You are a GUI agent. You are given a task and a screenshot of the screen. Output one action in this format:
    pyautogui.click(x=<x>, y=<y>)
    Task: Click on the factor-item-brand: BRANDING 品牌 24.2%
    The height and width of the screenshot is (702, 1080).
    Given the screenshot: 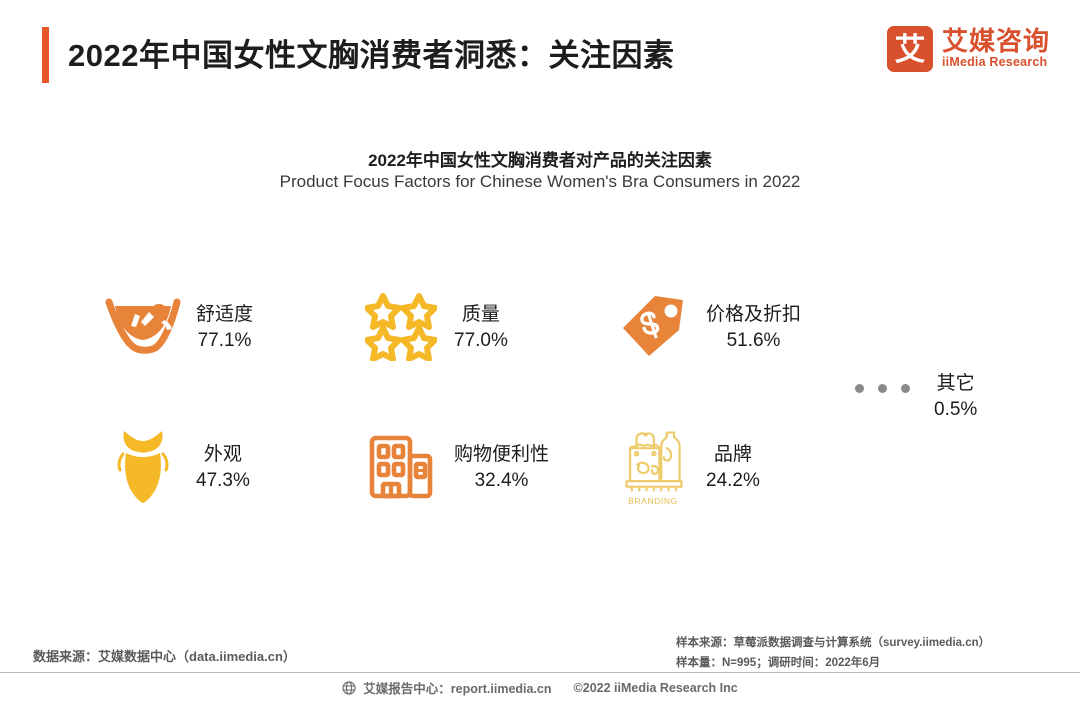 What is the action you would take?
    pyautogui.click(x=687, y=467)
    